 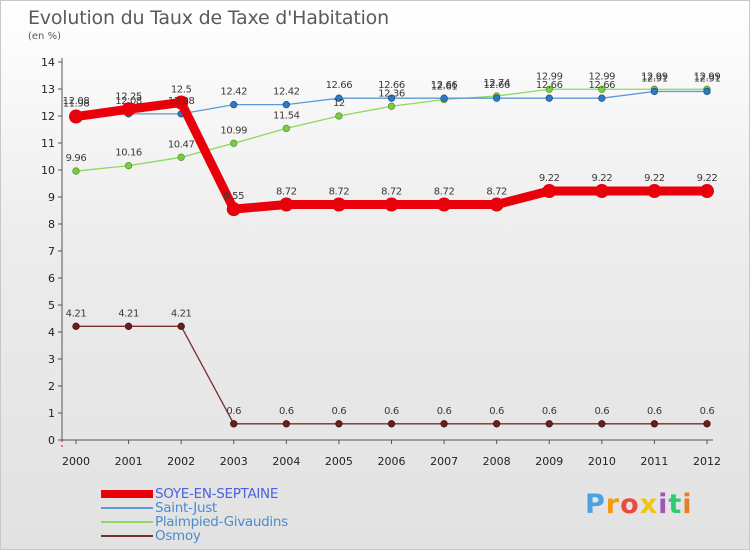 What do you see at coordinates (234, 461) in the screenshot?
I see `x-tick-label: 2003` at bounding box center [234, 461].